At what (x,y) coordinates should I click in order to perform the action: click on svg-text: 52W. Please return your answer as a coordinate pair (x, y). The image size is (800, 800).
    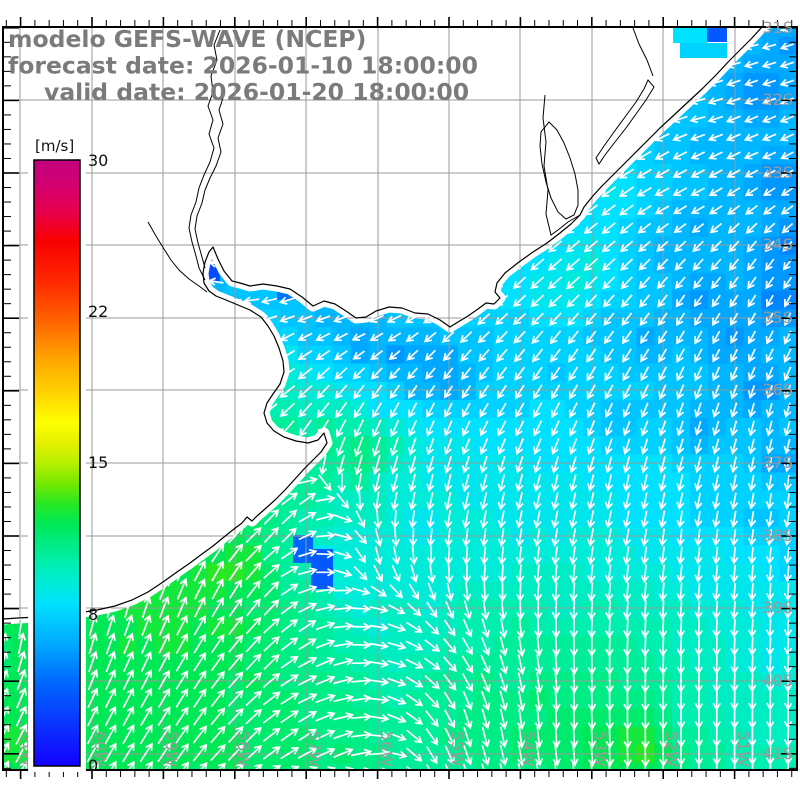
    Looking at the image, I should click on (671, 749).